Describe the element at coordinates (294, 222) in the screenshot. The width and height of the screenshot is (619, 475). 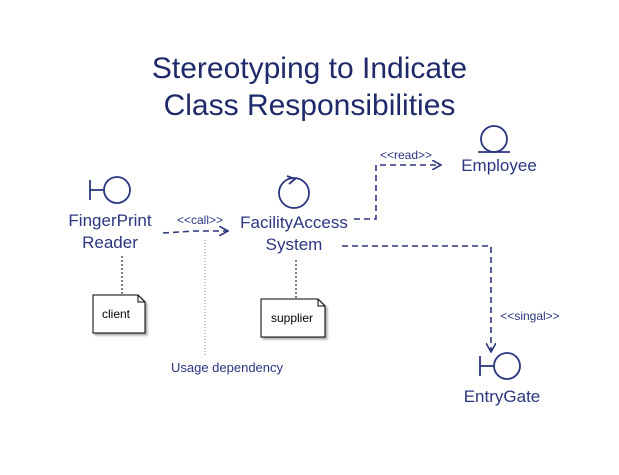
I see `facility-access-system-label-line-1: FacilityAccess` at that location.